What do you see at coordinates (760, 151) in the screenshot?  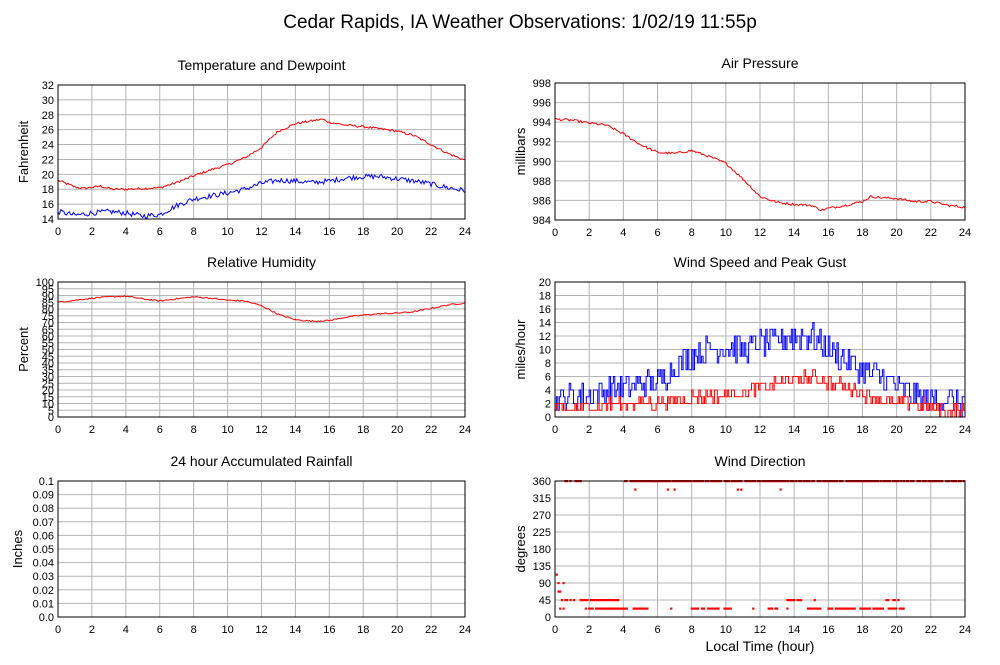 I see `pressure-frame` at bounding box center [760, 151].